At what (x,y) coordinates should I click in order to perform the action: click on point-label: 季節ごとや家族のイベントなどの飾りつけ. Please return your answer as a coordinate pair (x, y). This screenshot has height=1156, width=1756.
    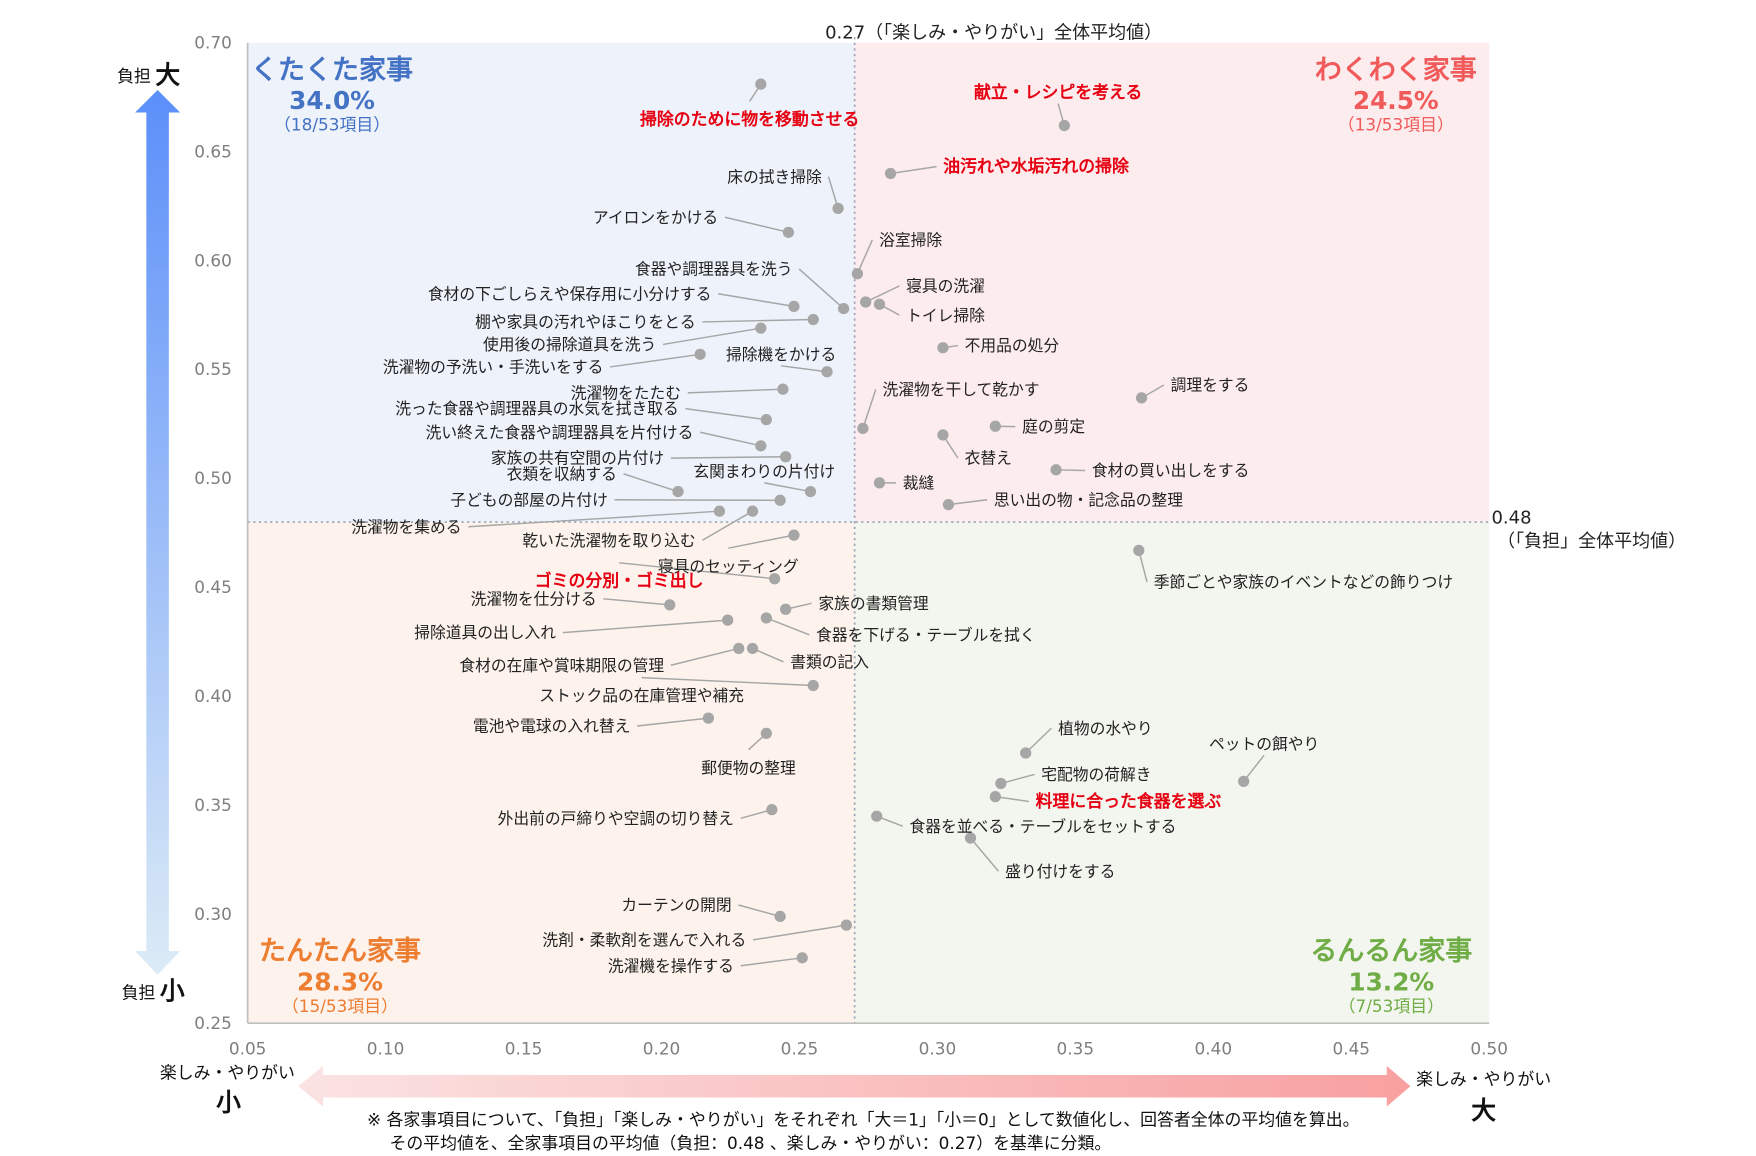
    Looking at the image, I should click on (1303, 582).